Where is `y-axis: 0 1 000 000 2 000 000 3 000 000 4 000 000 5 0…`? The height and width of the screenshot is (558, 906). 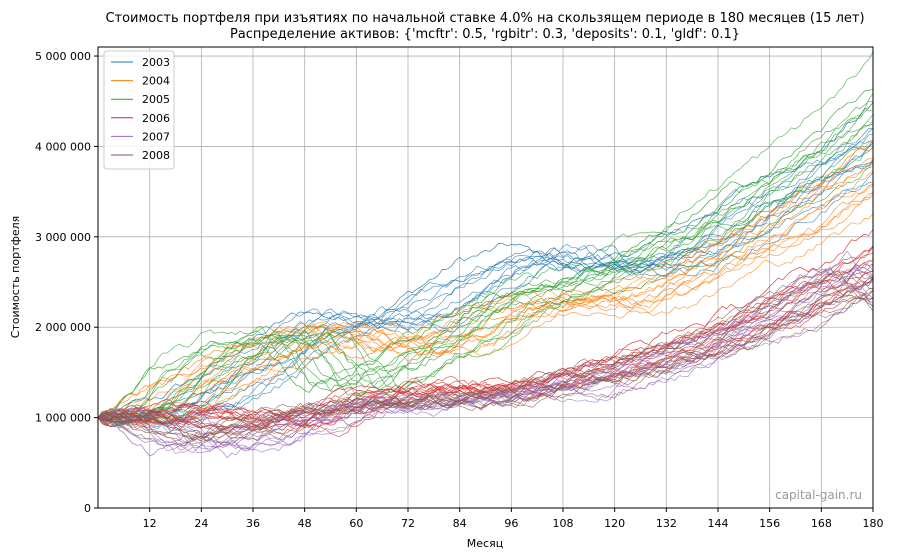
y-axis: 0 1 000 000 2 000 000 3 000 000 4 000 000 5 0… is located at coordinates (66, 282).